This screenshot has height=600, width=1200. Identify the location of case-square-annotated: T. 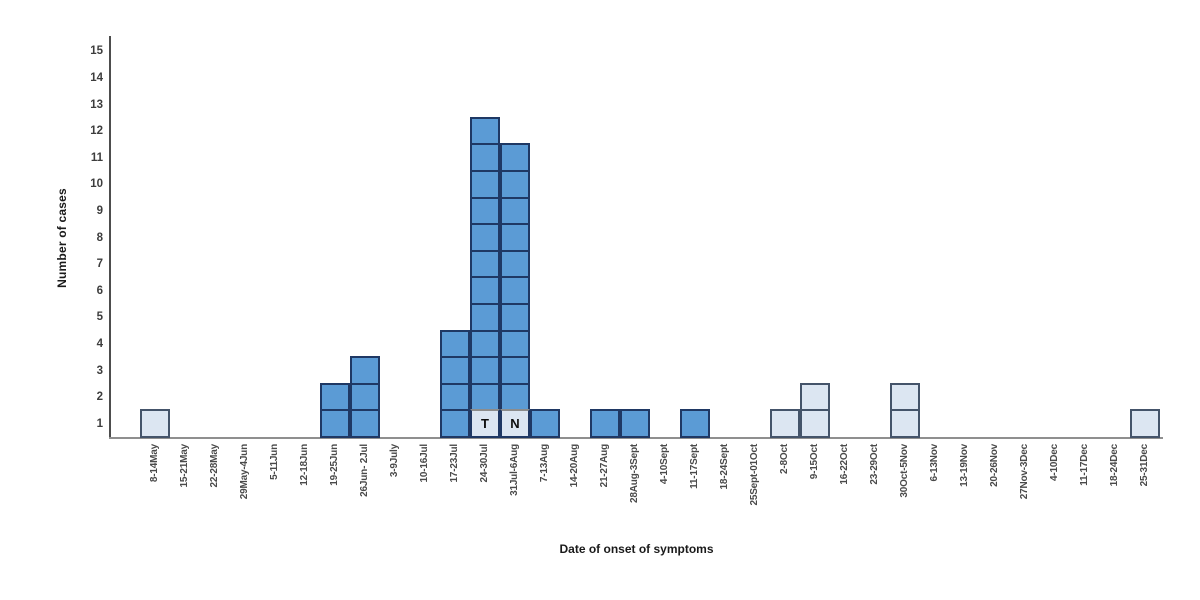
(485, 423).